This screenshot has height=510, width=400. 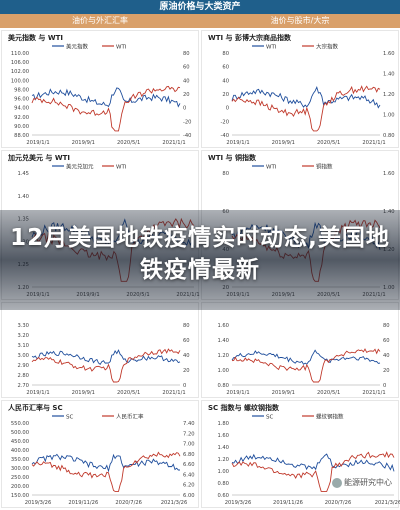 I want to click on overlay-title: 12月美国地铁疫情实时动态,美国地铁疫情最新, so click(x=200, y=254).